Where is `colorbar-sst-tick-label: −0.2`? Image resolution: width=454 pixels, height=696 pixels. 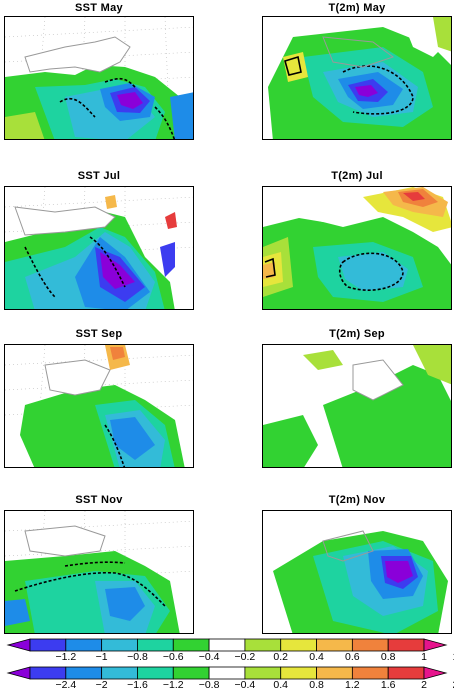
colorbar-sst-tick-label: −0.2 is located at coordinates (245, 657).